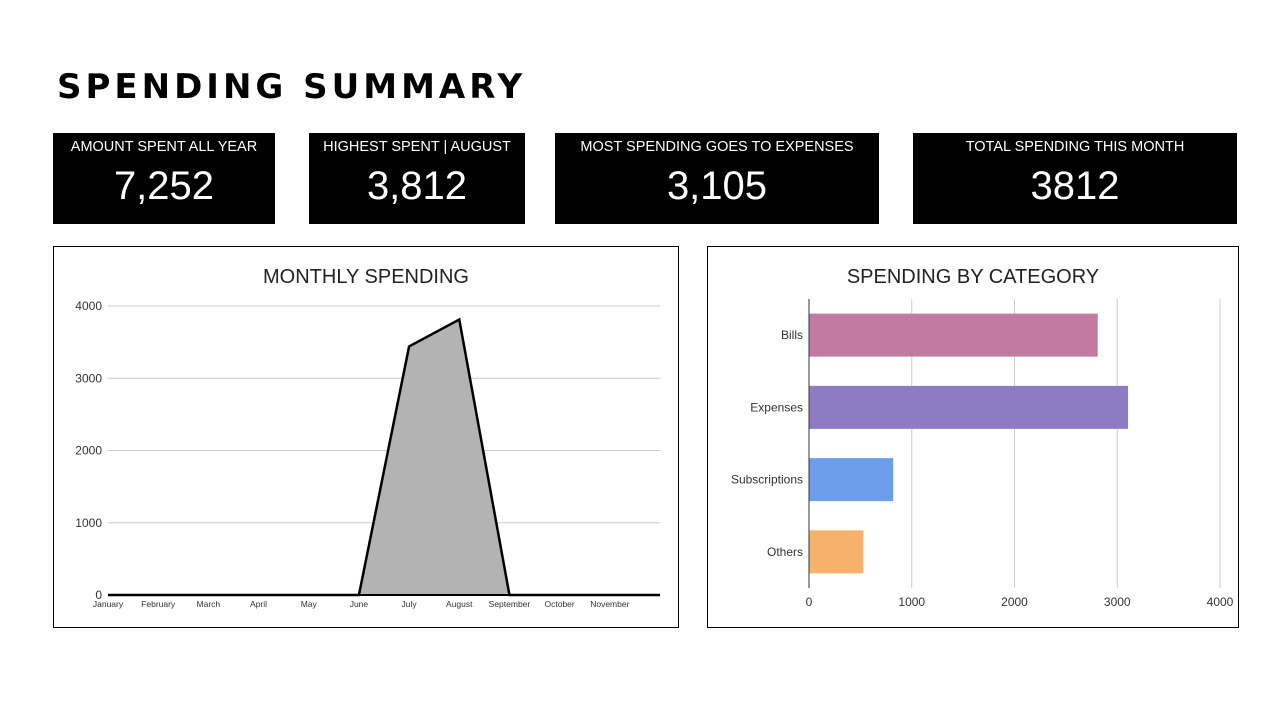 The width and height of the screenshot is (1280, 720). Describe the element at coordinates (1075, 186) in the screenshot. I see `kpi-value: 3812` at that location.